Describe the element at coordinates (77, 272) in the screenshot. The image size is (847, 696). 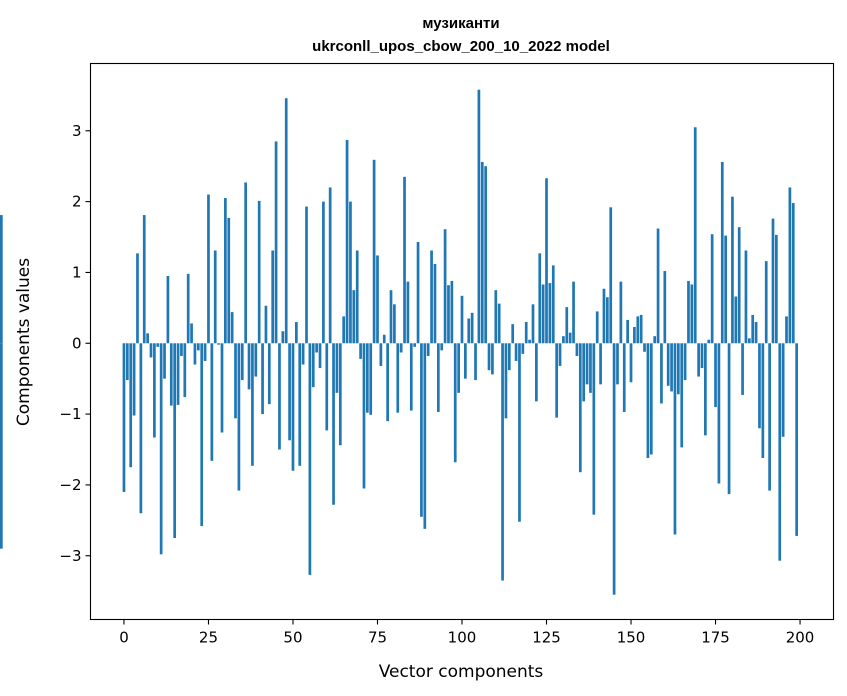
I see `y-tick-label-1: 1` at that location.